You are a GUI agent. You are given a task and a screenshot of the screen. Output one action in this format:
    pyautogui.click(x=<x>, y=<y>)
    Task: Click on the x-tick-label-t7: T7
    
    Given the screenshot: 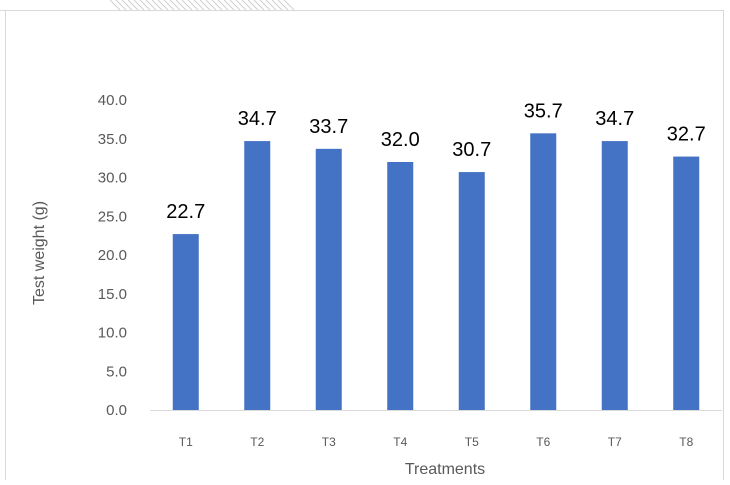 What is the action you would take?
    pyautogui.click(x=615, y=442)
    